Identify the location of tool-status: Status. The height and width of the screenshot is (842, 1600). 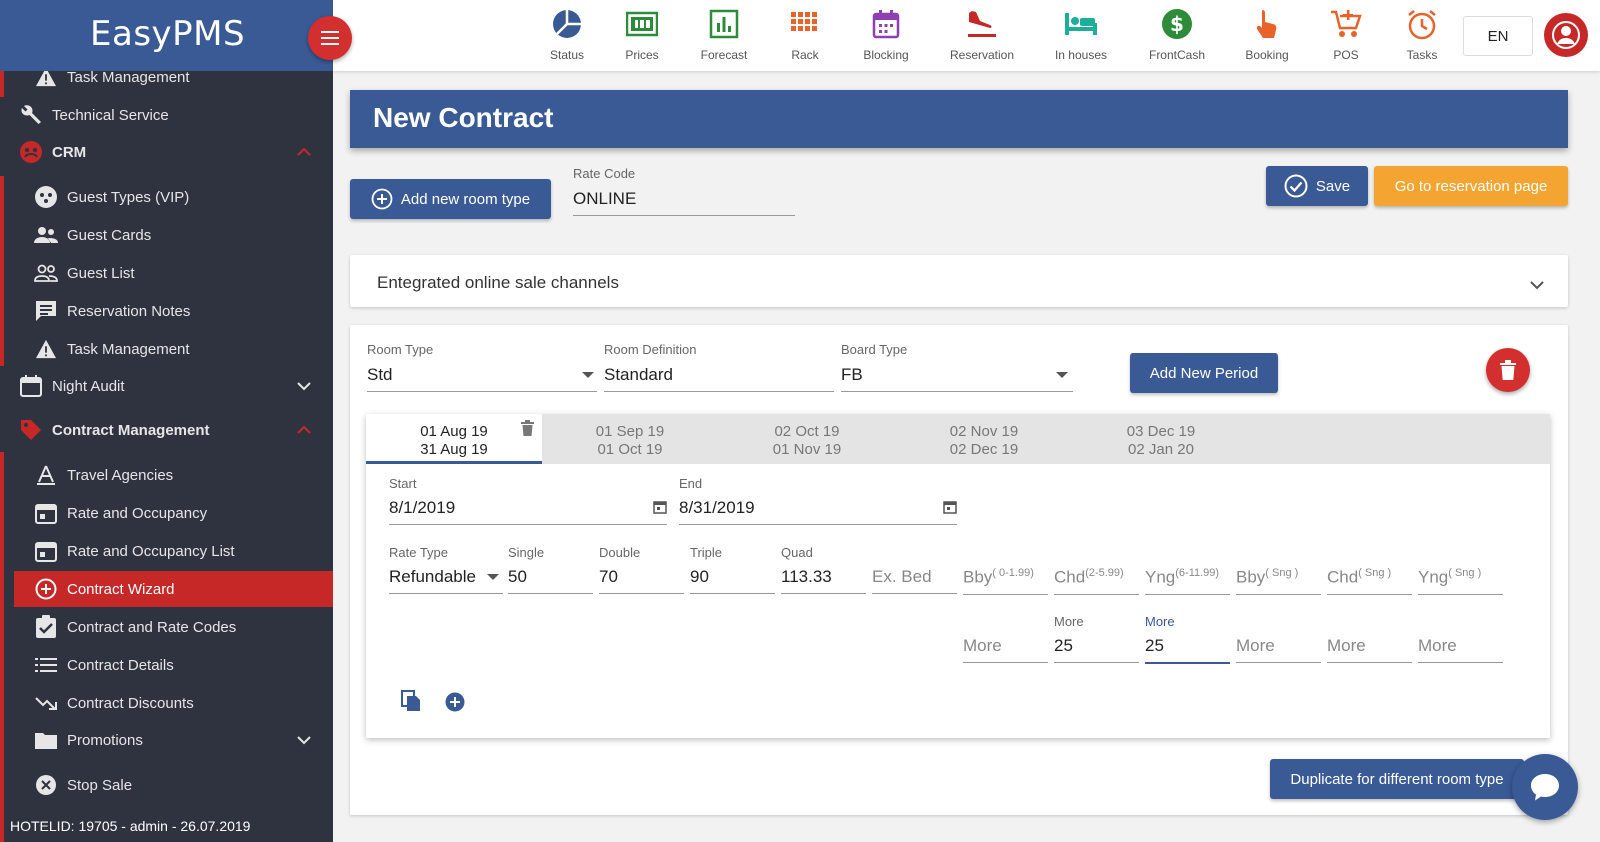
(567, 34).